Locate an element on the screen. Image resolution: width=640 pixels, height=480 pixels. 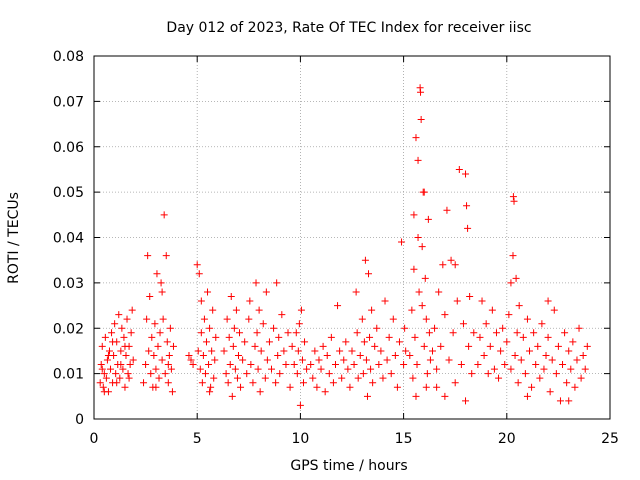
x-tick-label: 25 is located at coordinates (610, 439).